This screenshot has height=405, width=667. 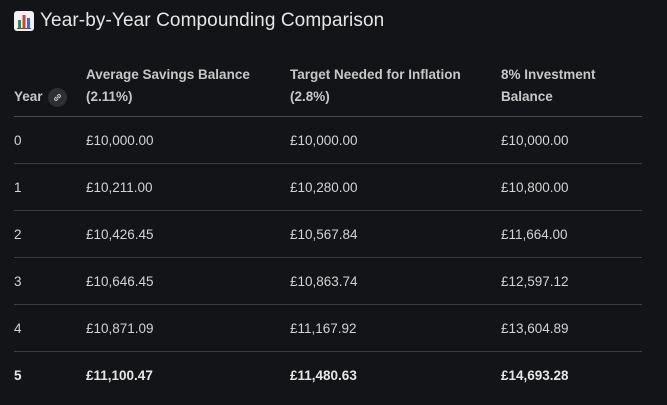 I want to click on table-row: 4 £10,871.09 £11,167.92 £13,604.89, so click(x=328, y=328).